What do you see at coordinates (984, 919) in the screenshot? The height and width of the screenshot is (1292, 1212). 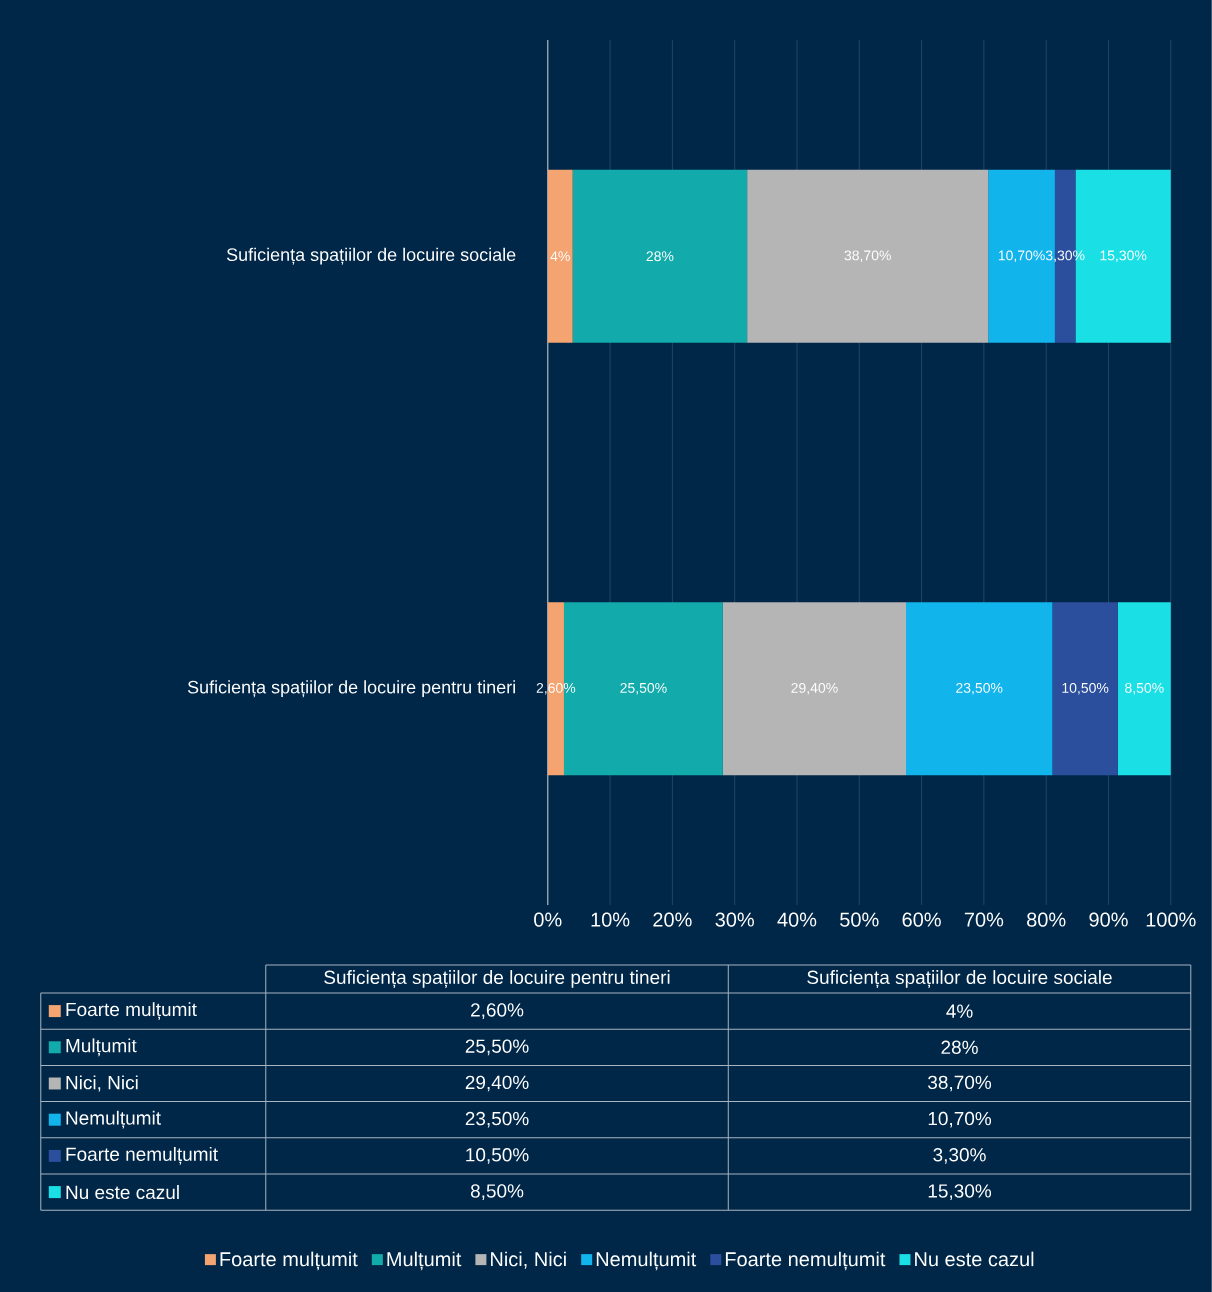 I see `x-tick-label: 70%` at bounding box center [984, 919].